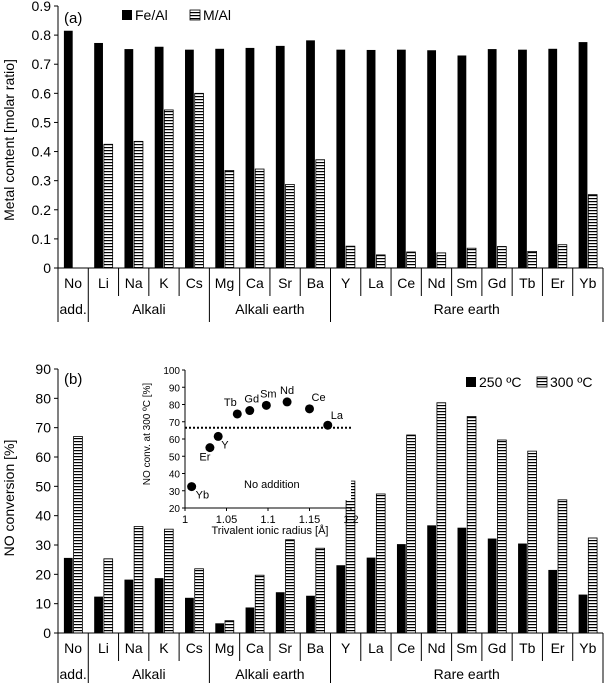 The image size is (605, 683). I want to click on panel-b-bar-250-c-ce, so click(401, 588).